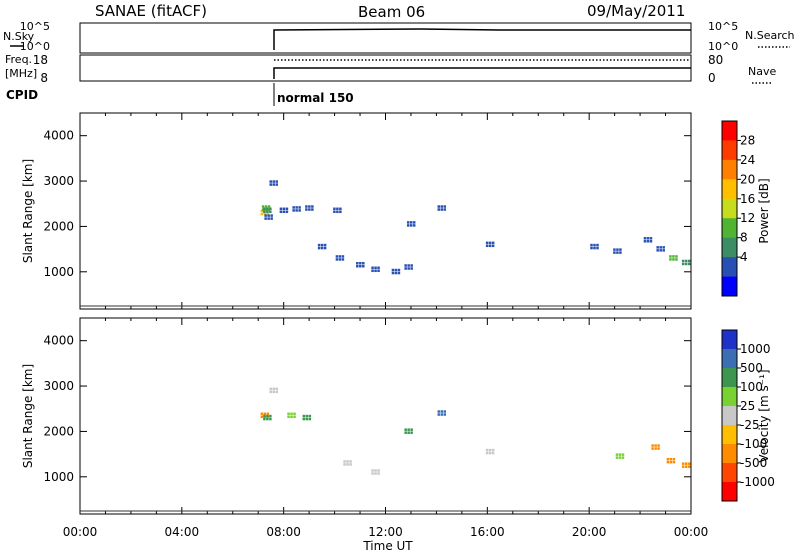 The image size is (800, 554). I want to click on x-tick-label: 12:00, so click(385, 532).